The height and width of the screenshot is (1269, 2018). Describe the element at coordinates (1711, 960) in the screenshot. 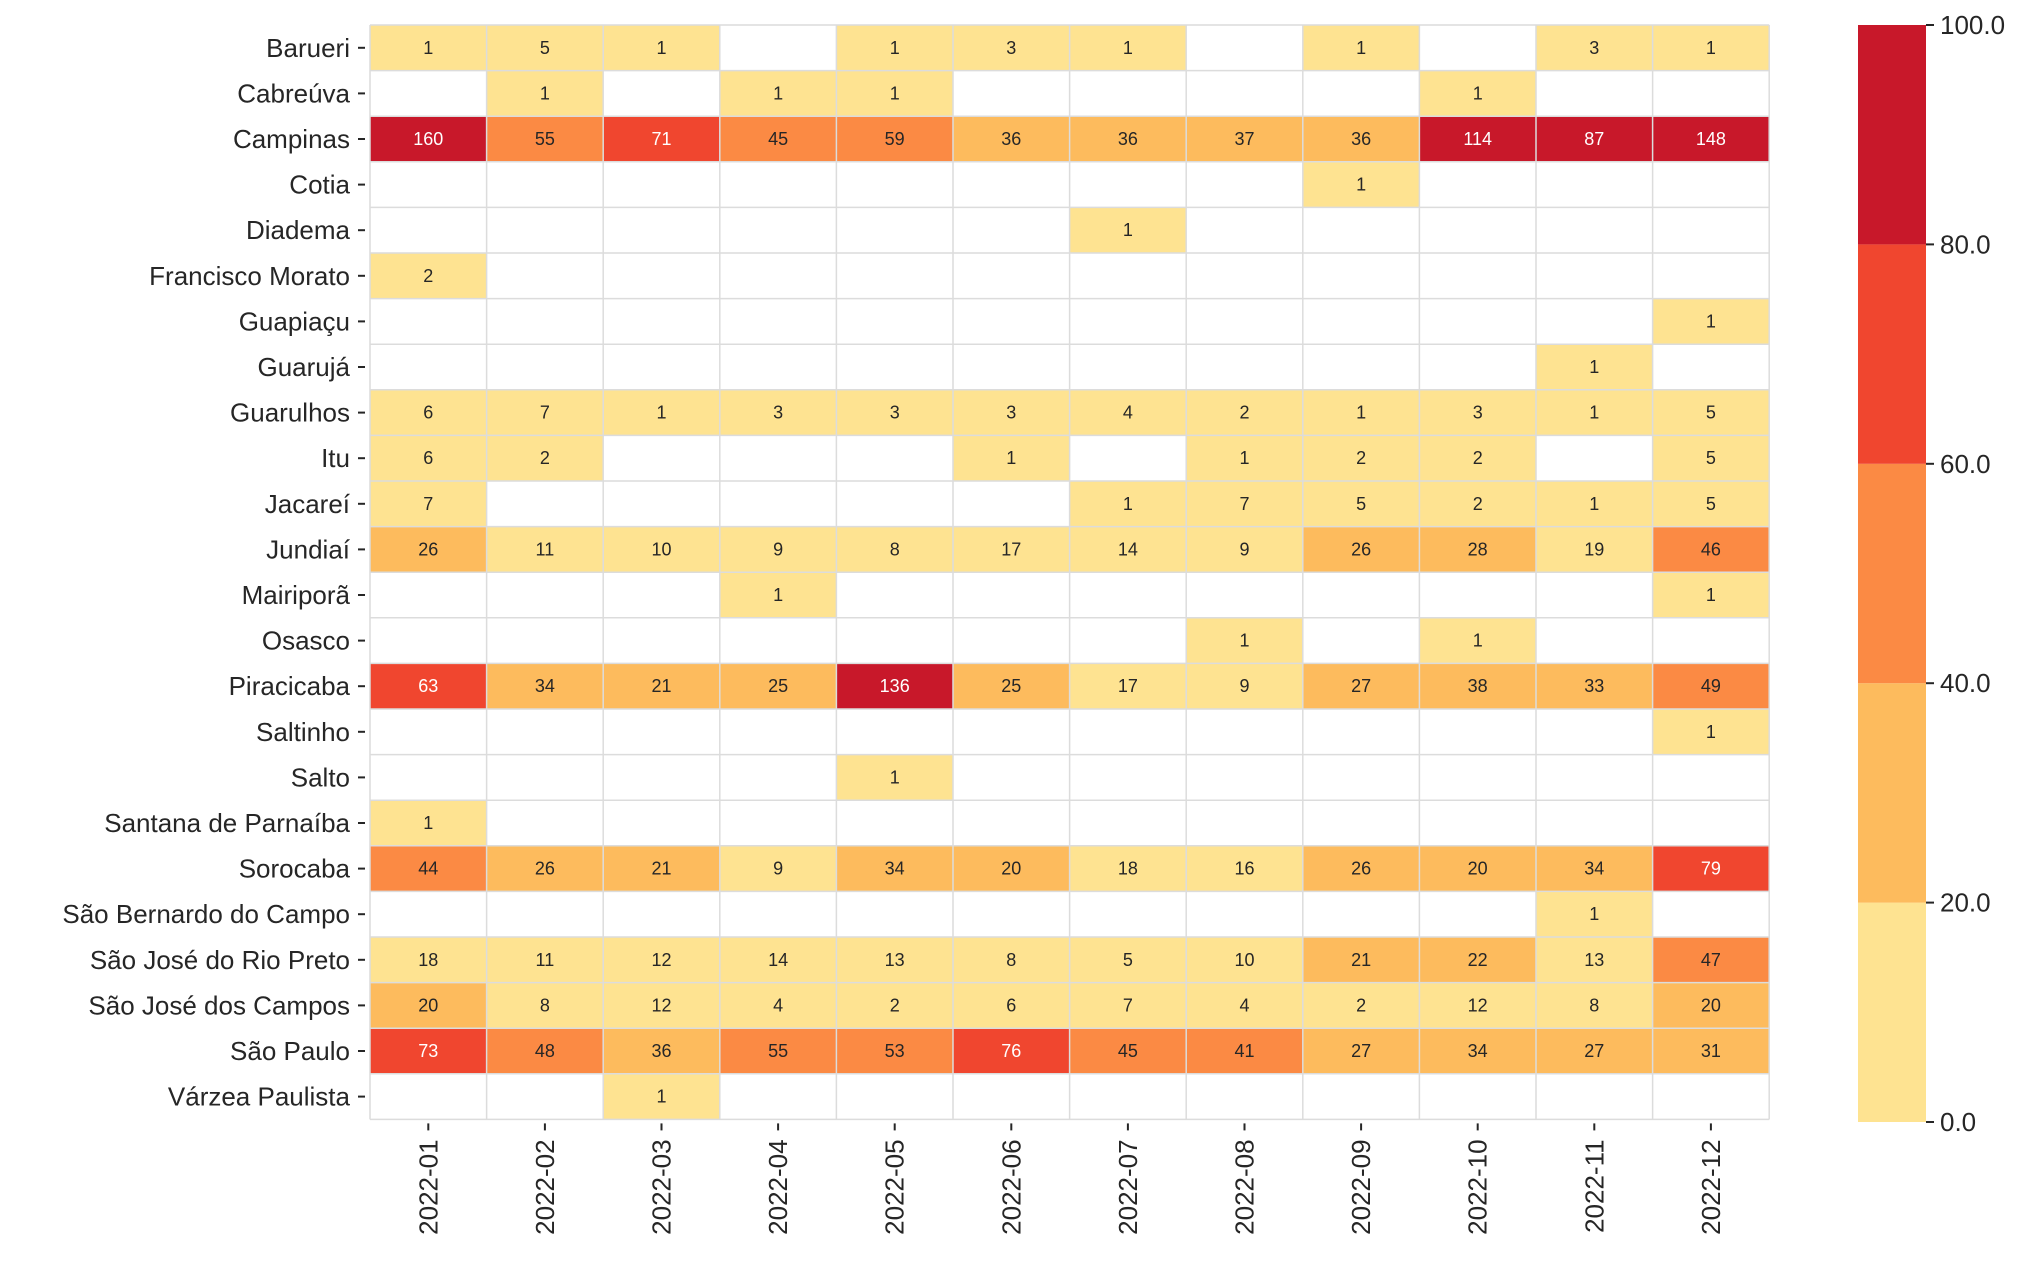

I see `cell-value-label: 47` at that location.